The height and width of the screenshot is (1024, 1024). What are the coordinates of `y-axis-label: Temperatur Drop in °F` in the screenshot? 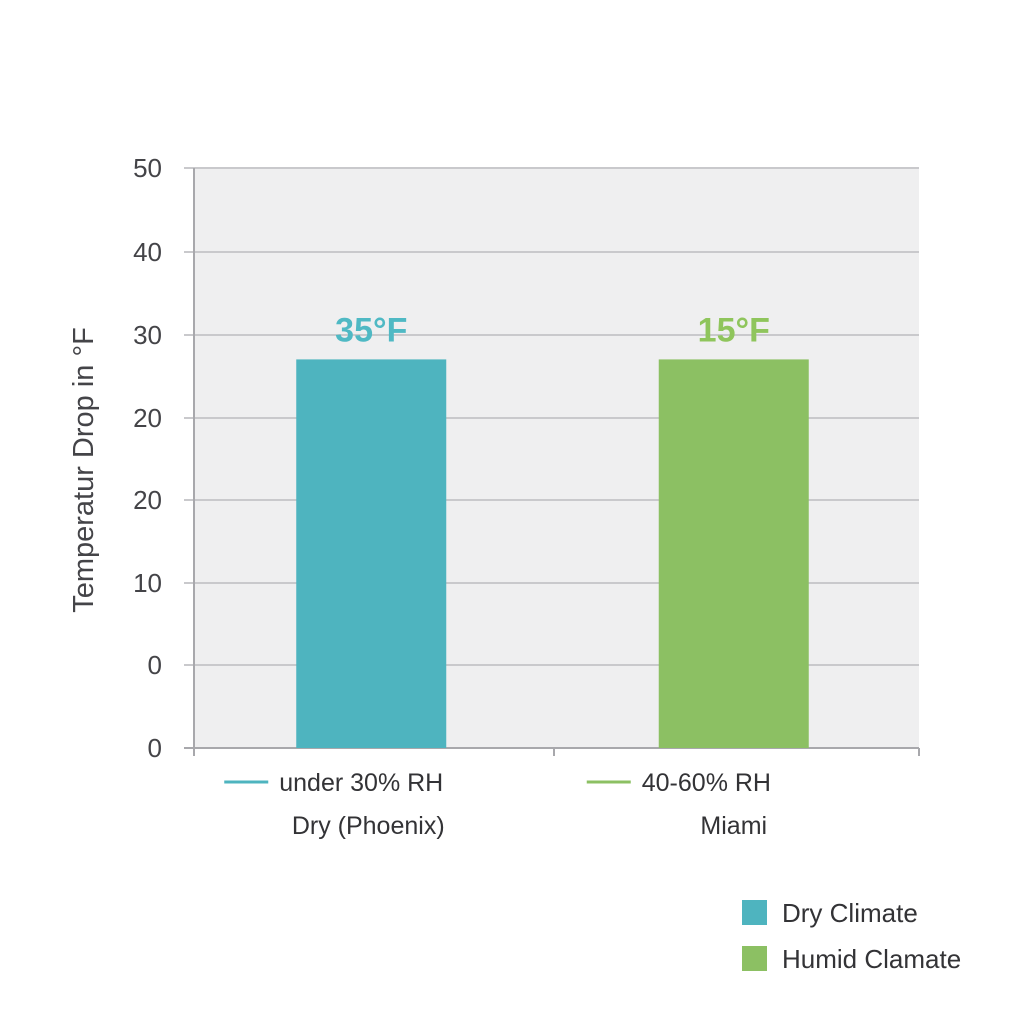 It's located at (84, 470).